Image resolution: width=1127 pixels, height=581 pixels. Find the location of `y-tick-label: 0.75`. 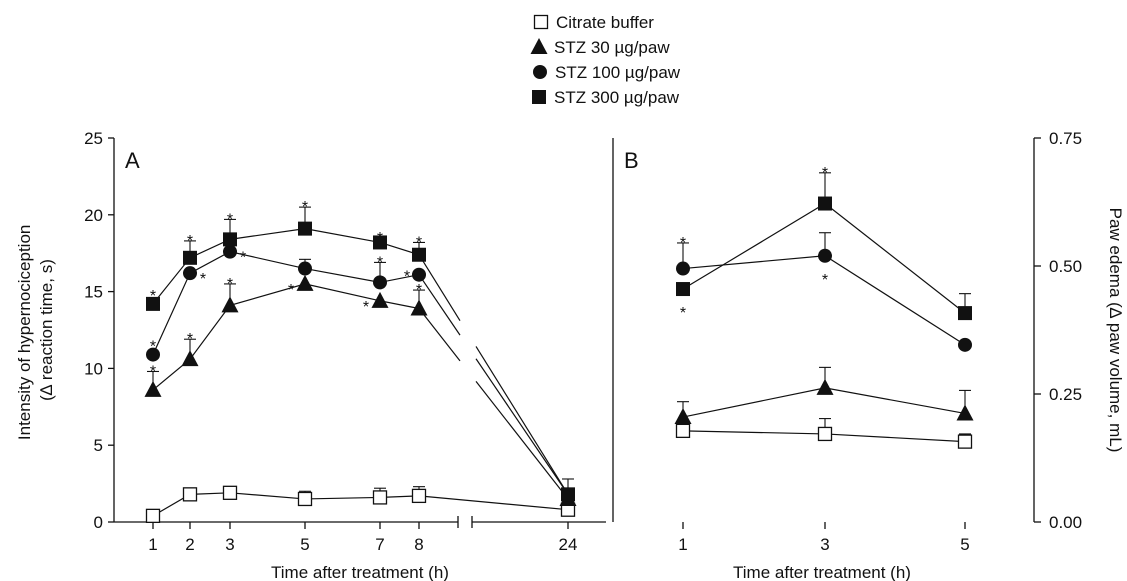

y-tick-label: 0.75 is located at coordinates (1065, 138).